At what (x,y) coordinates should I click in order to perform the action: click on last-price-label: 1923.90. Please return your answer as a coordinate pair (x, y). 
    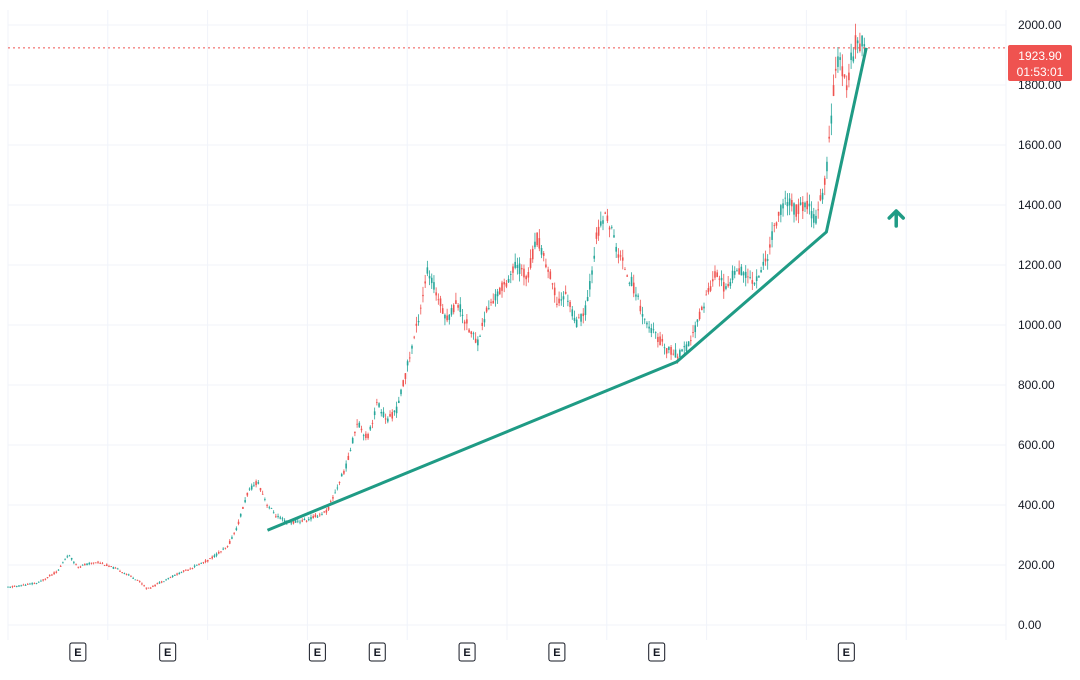
    Looking at the image, I should click on (1040, 56).